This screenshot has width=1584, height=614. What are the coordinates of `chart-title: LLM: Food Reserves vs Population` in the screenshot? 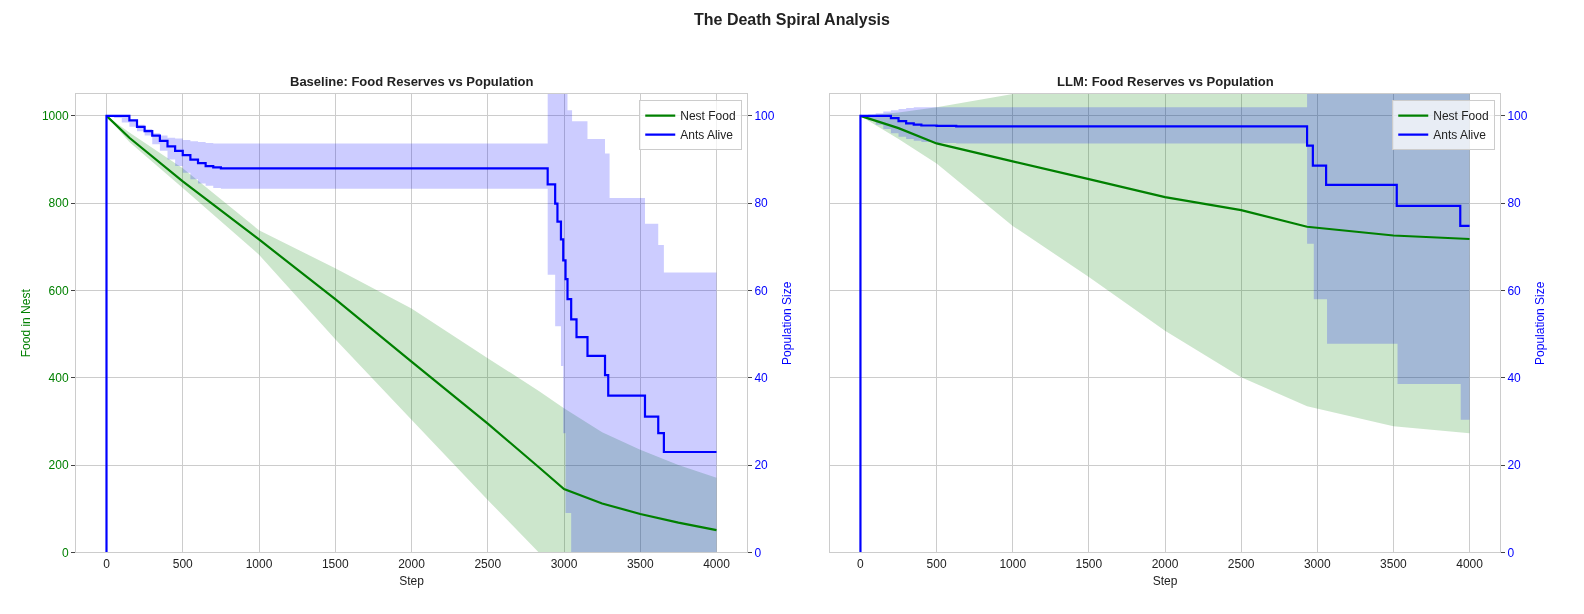 It's located at (1165, 81).